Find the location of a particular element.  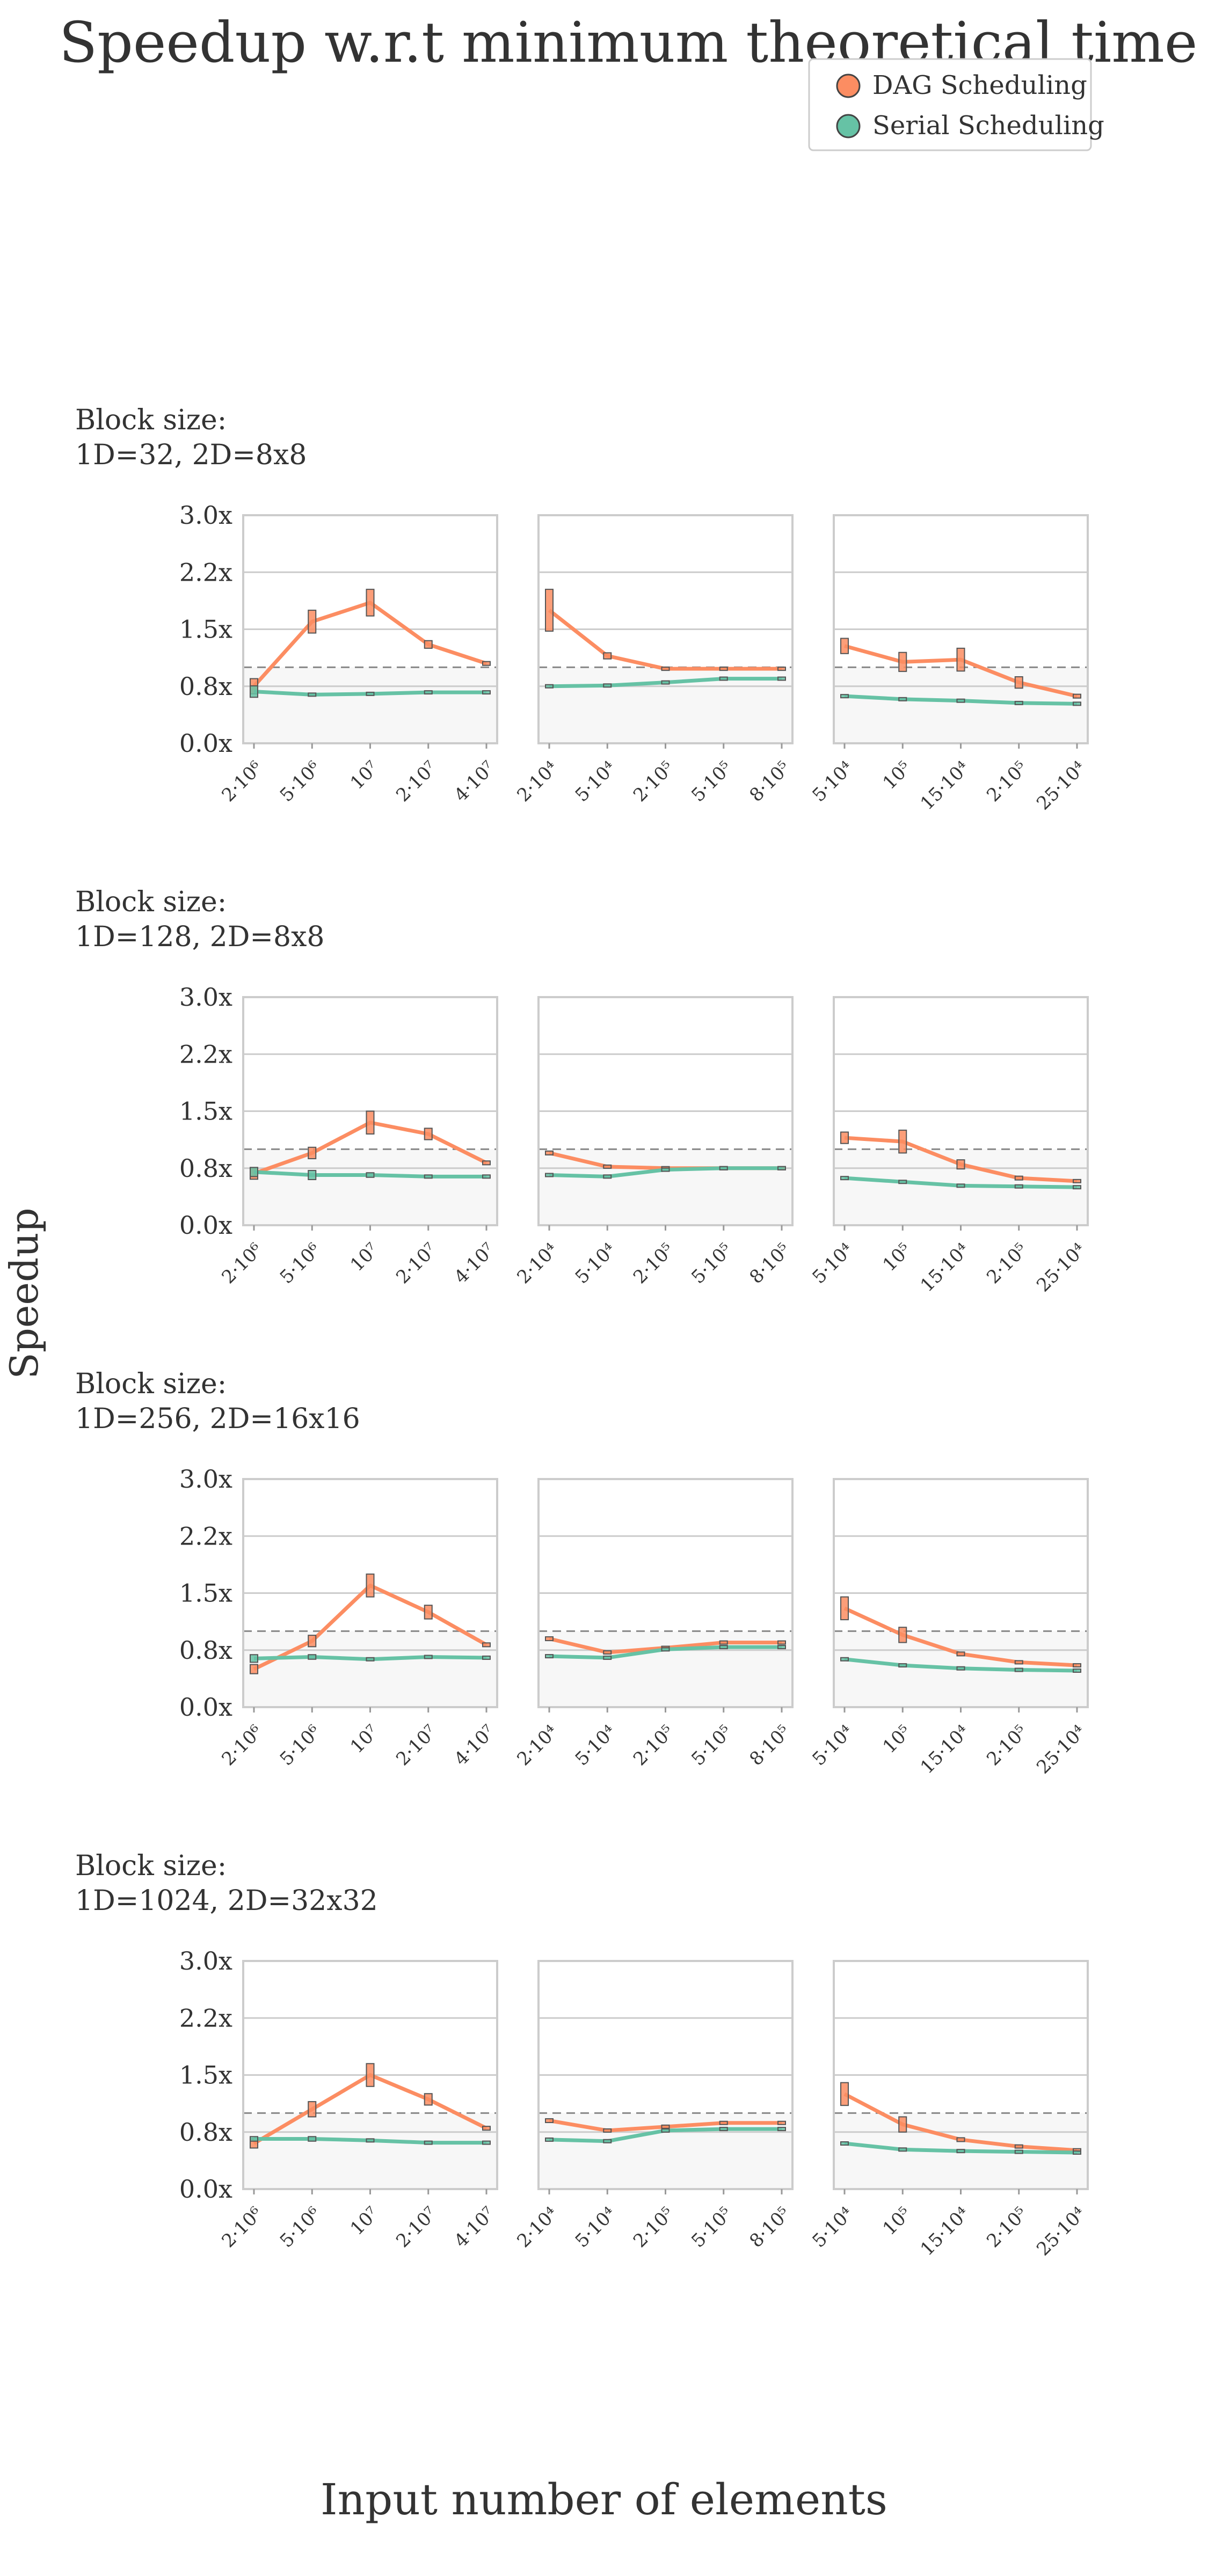

x-tick-label: 4·10⁷ is located at coordinates (474, 2227).